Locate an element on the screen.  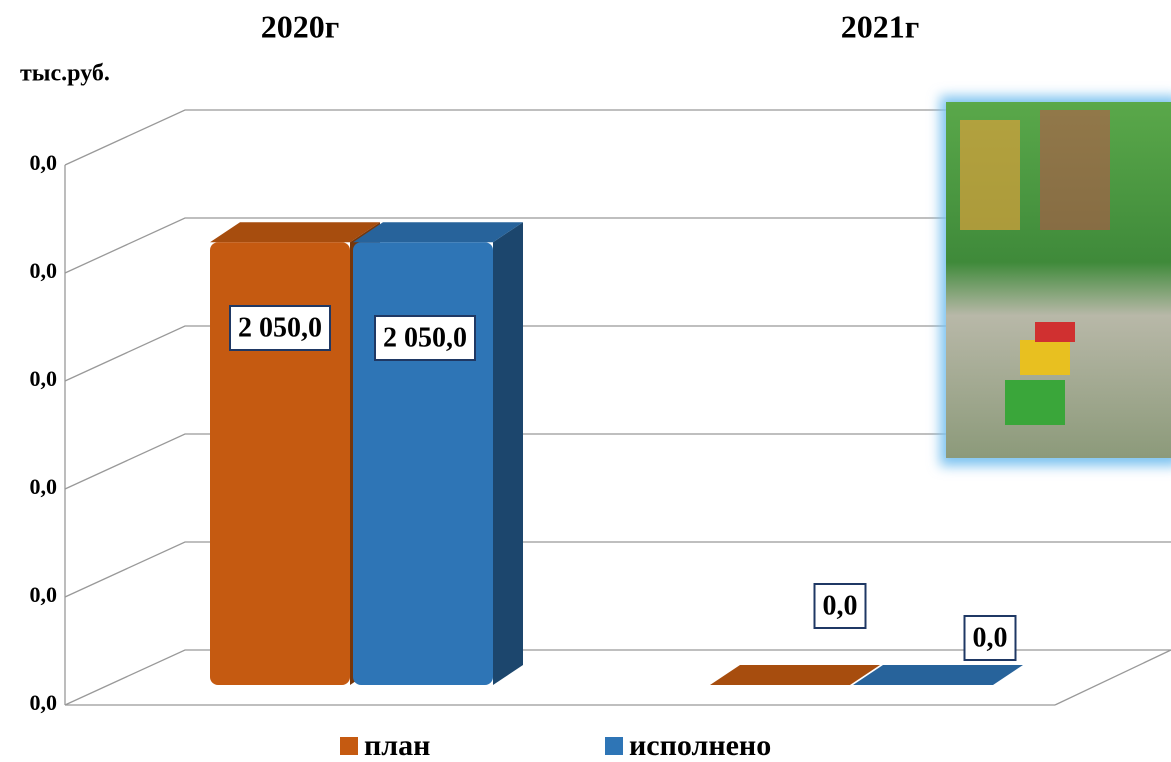
axis-floor-side is located at coordinates (1112, 677).